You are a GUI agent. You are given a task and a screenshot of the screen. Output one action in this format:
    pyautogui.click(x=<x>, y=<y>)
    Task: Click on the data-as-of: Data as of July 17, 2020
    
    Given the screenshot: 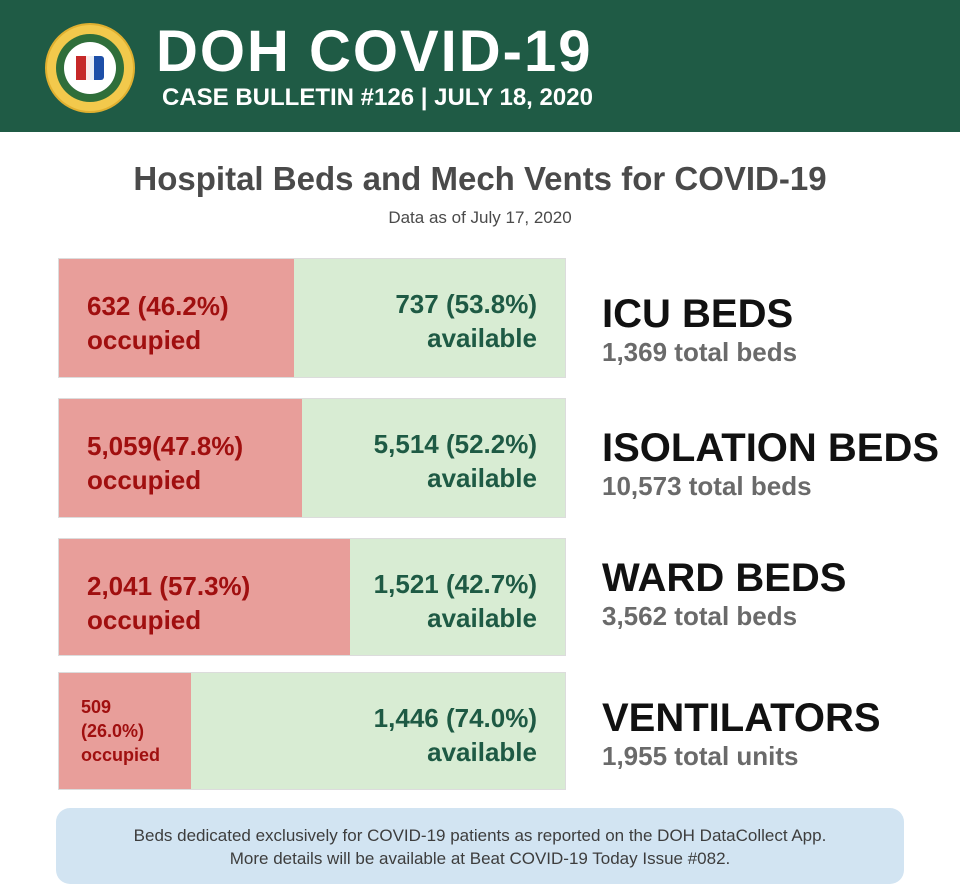 What is the action you would take?
    pyautogui.click(x=480, y=217)
    